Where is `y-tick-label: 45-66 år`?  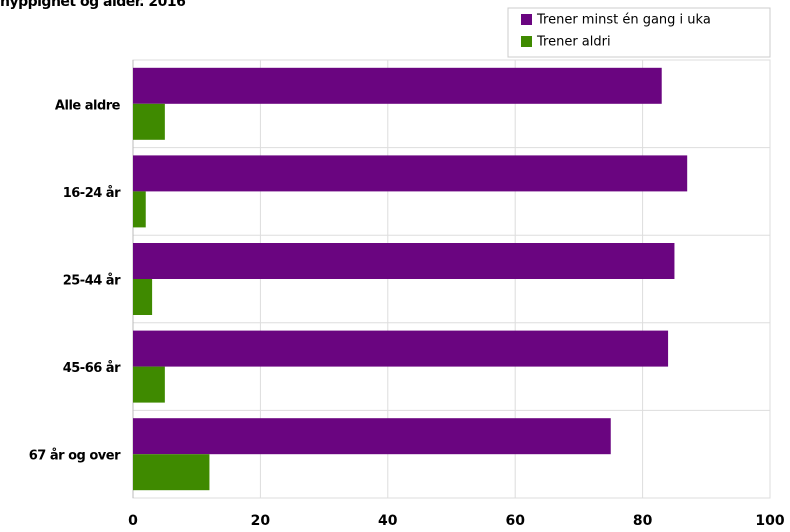
y-tick-label: 45-66 år is located at coordinates (92, 368).